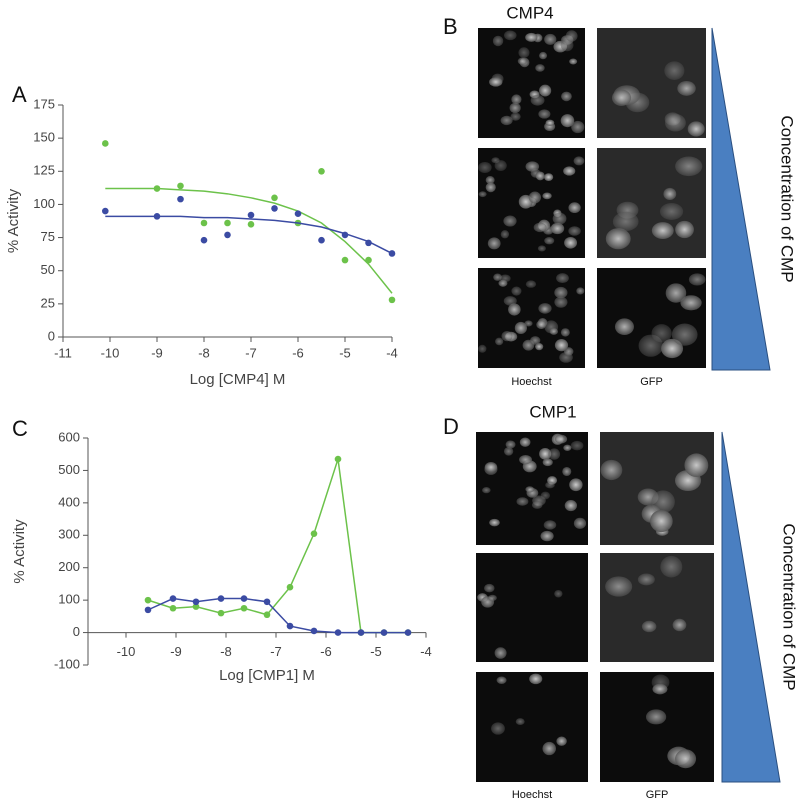 The height and width of the screenshot is (804, 800). I want to click on panel-title: CMP4, so click(529, 12).